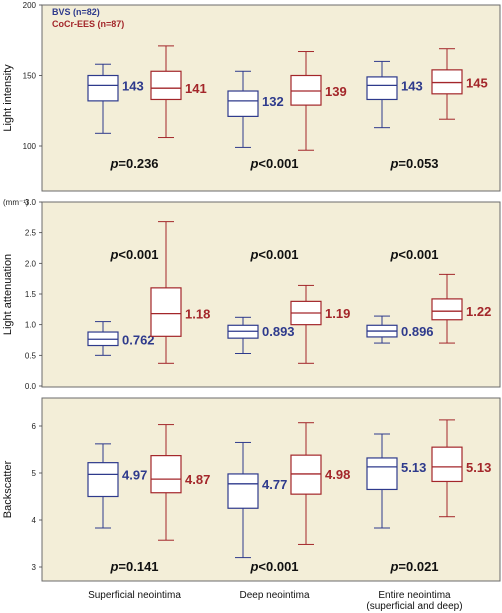 This screenshot has width=502, height=613. I want to click on y-axis-label: Backscatter, so click(8, 489).